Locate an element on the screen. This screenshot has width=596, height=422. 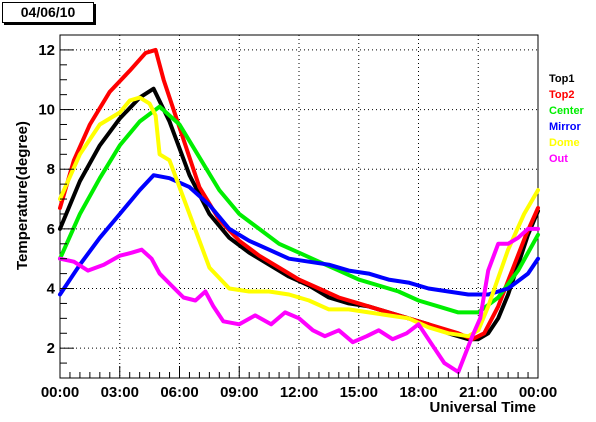
y-axis-title: Temperature(degree) is located at coordinates (22, 195).